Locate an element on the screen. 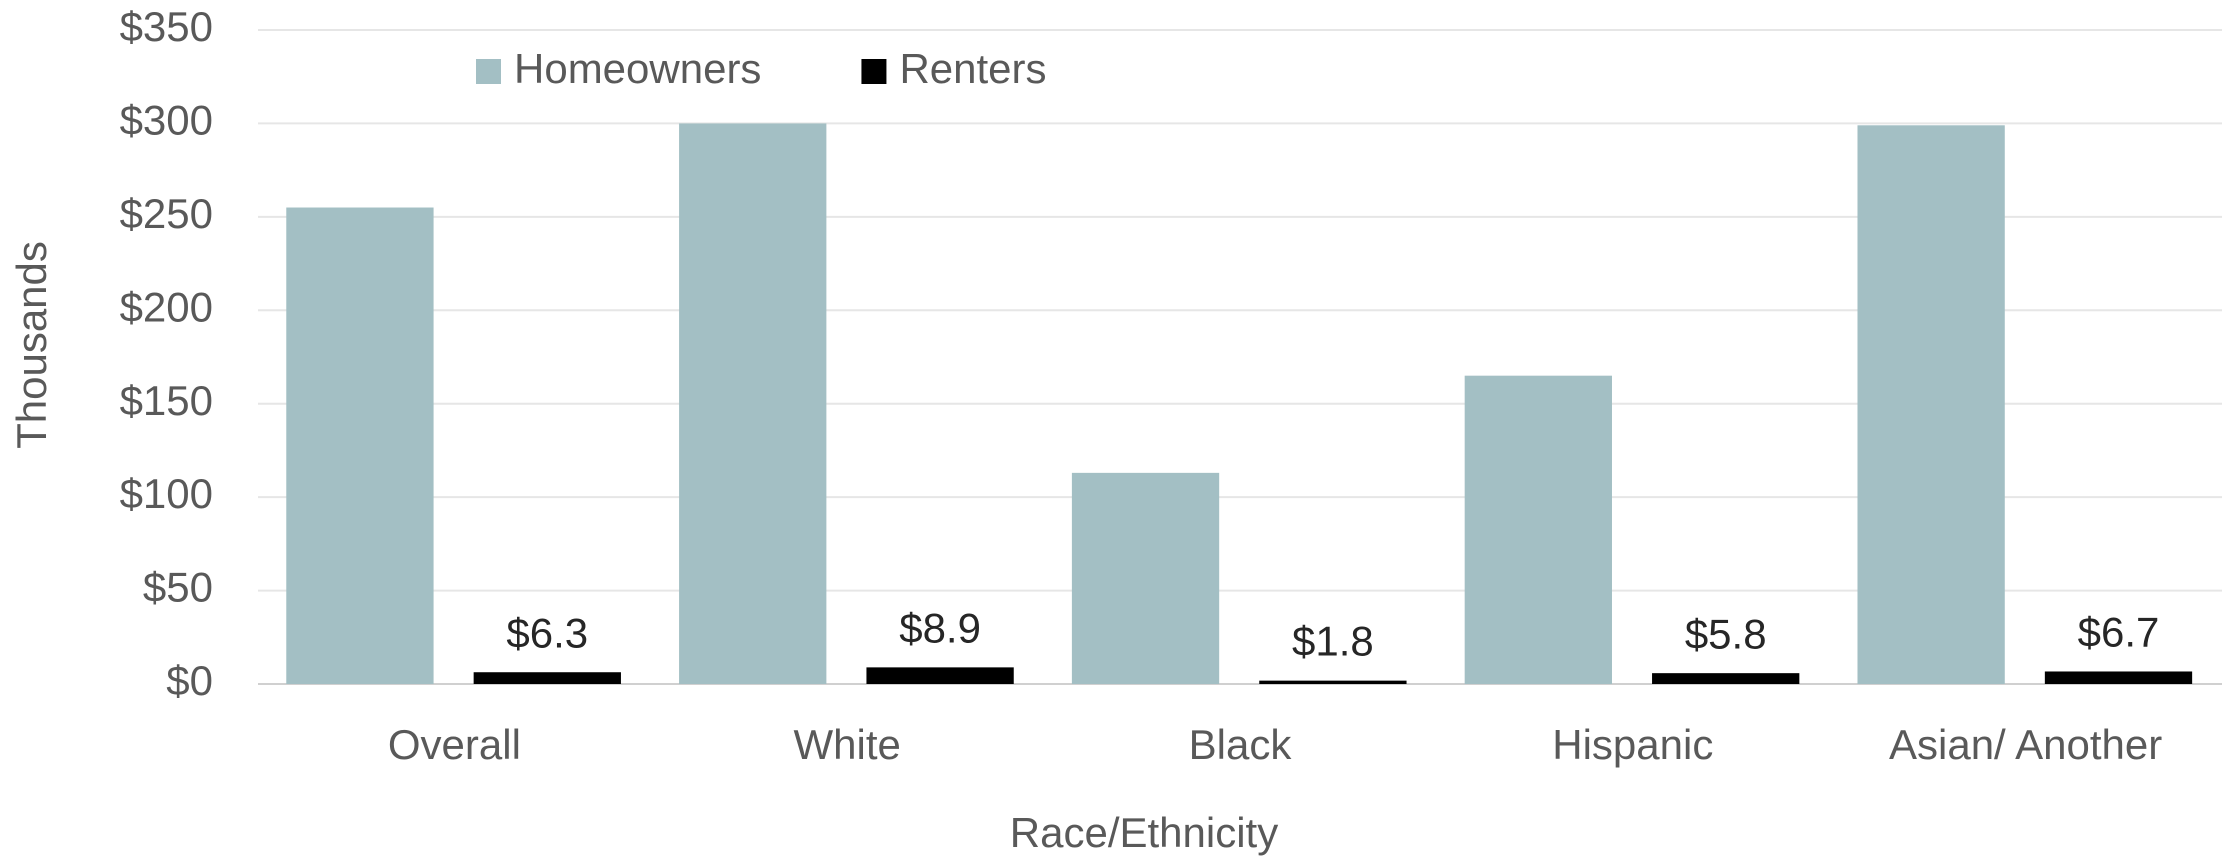 This screenshot has width=2226, height=861. x-tick-label: Overall is located at coordinates (454, 744).